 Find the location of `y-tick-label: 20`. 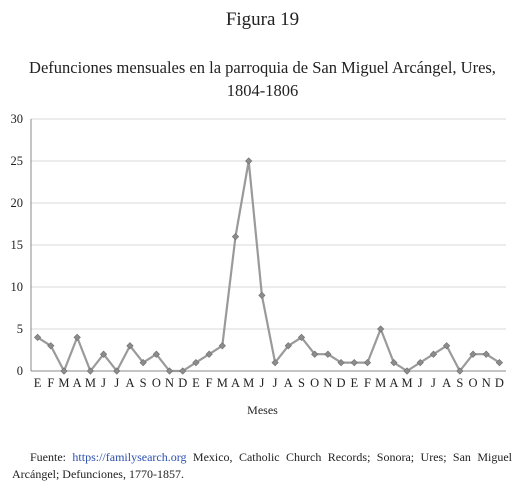

y-tick-label: 20 is located at coordinates (17, 203).